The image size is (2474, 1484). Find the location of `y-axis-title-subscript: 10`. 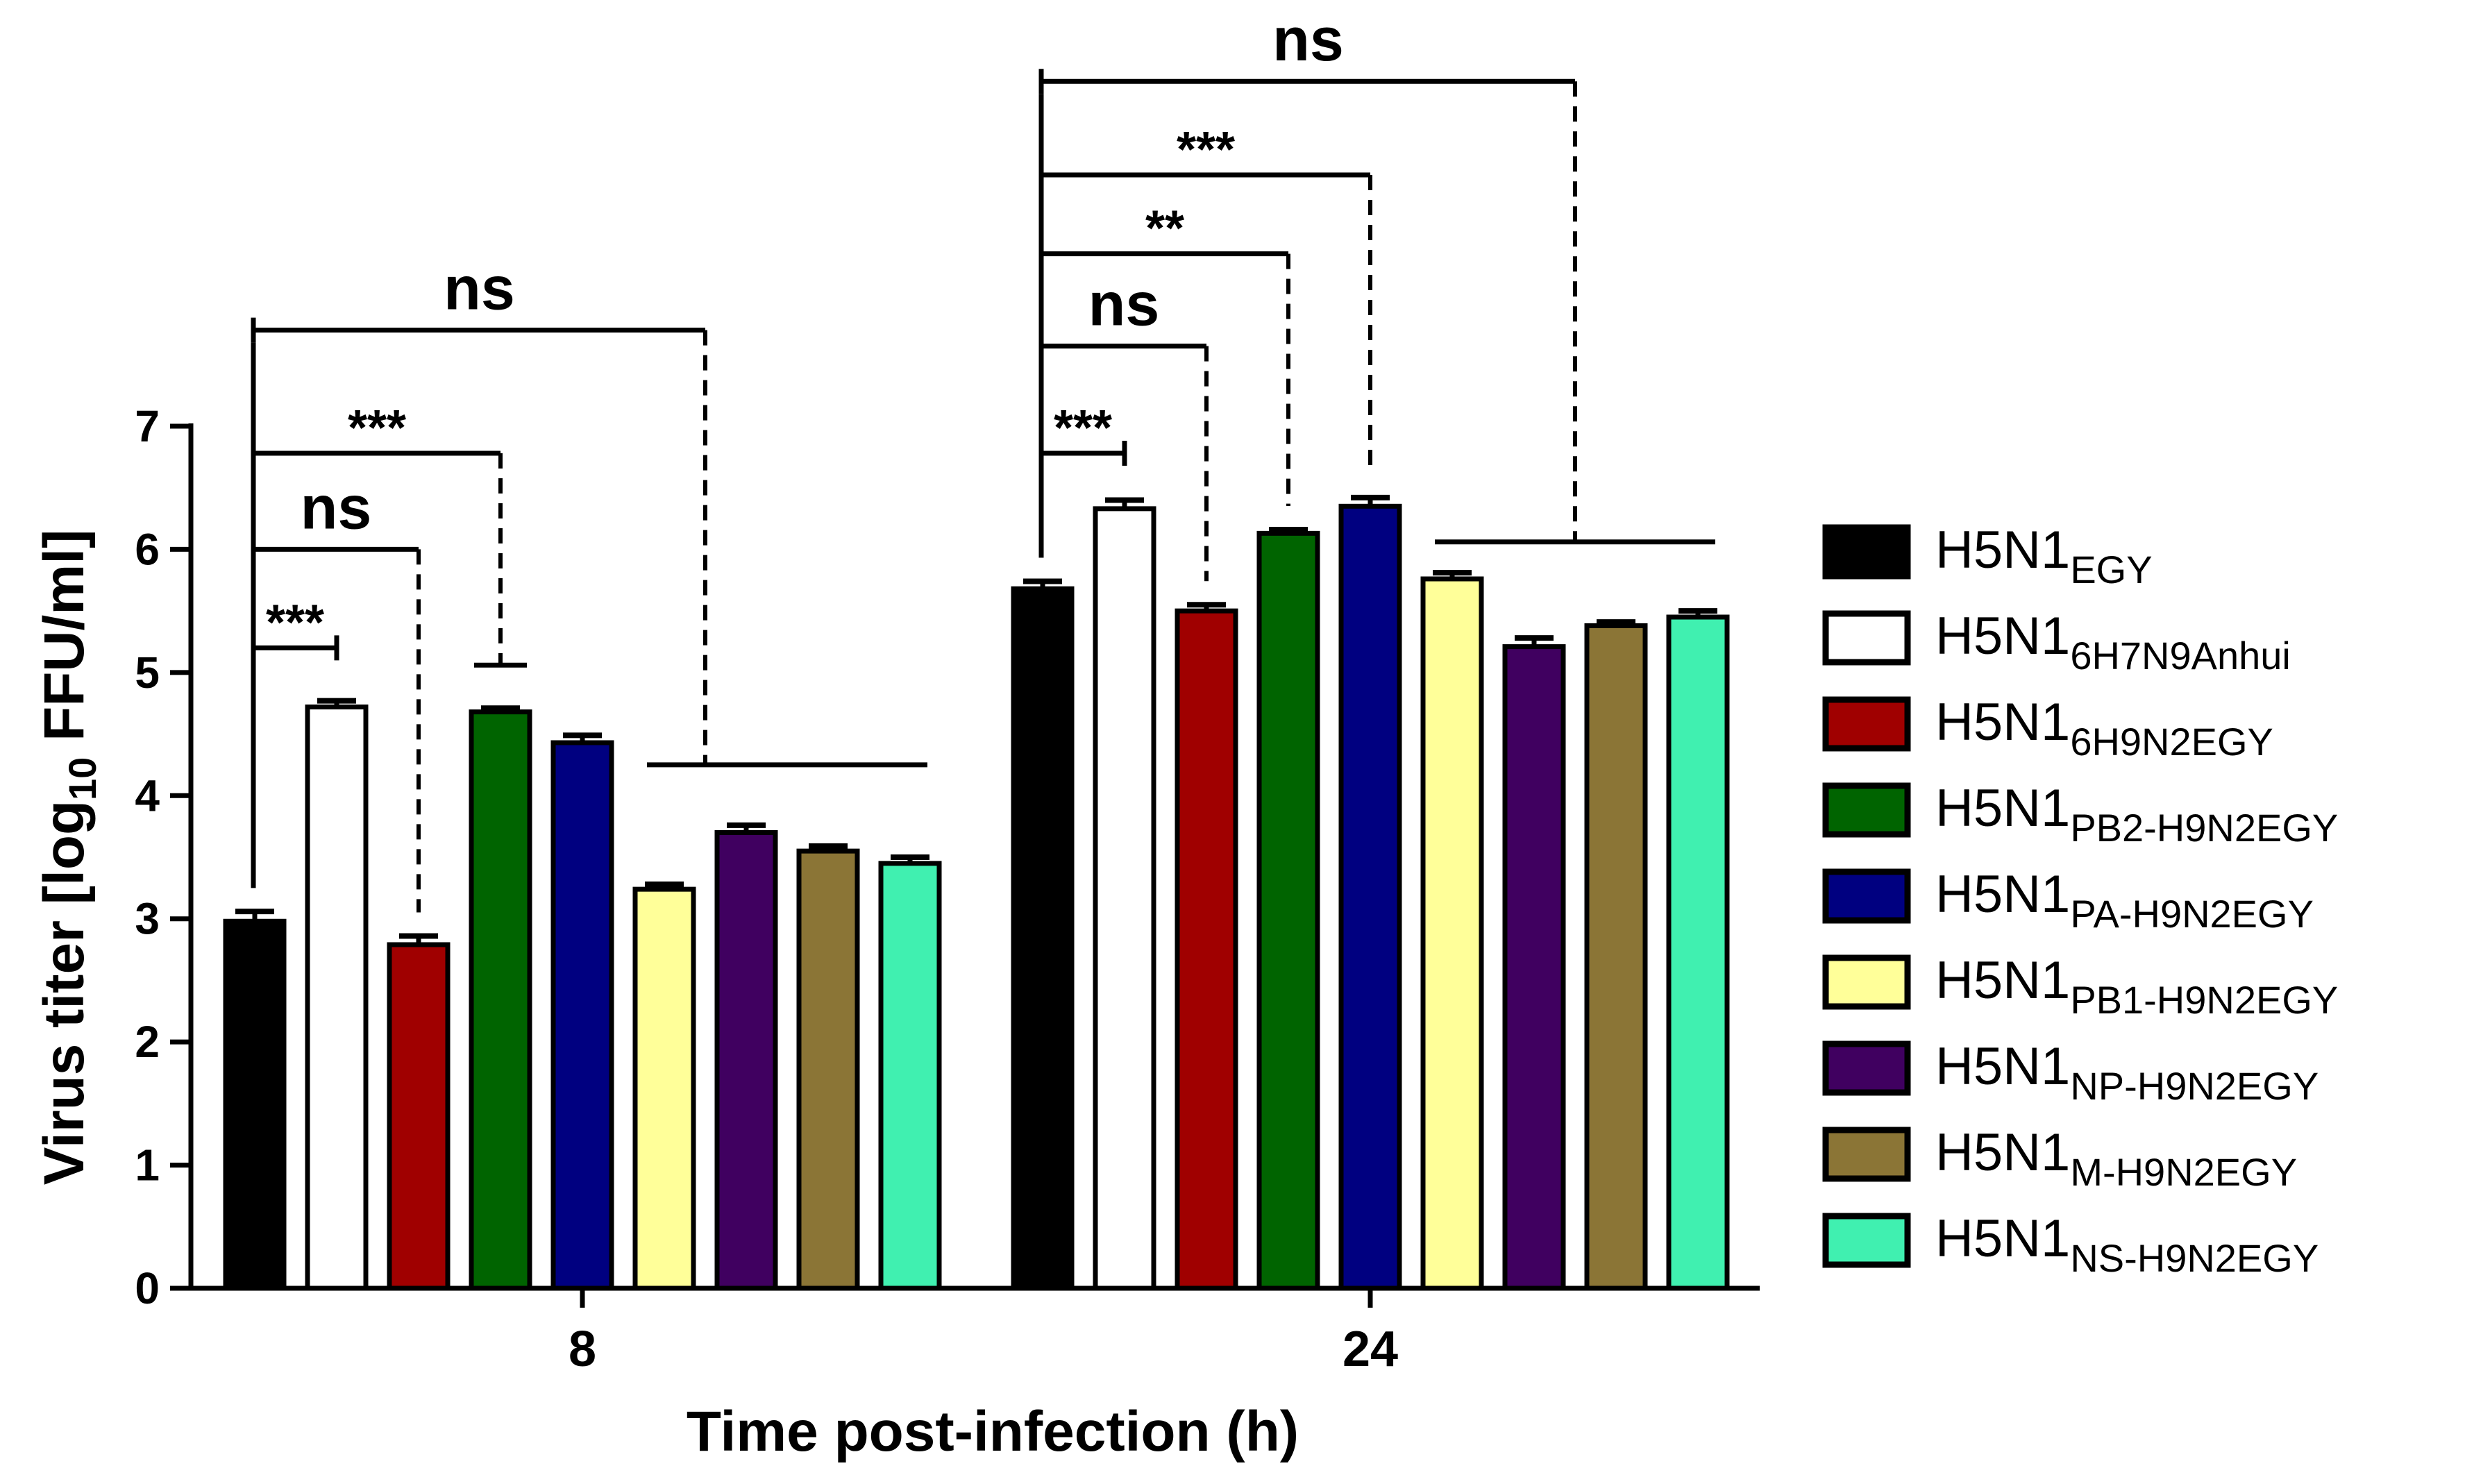

y-axis-title-subscript: 10 is located at coordinates (82, 778).